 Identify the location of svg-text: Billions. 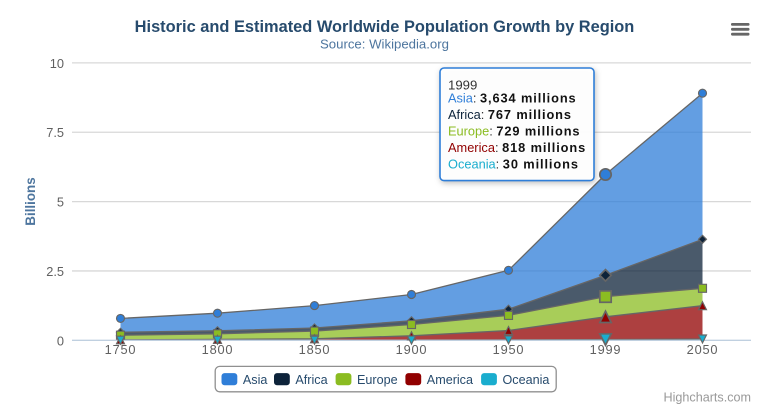
(30, 201).